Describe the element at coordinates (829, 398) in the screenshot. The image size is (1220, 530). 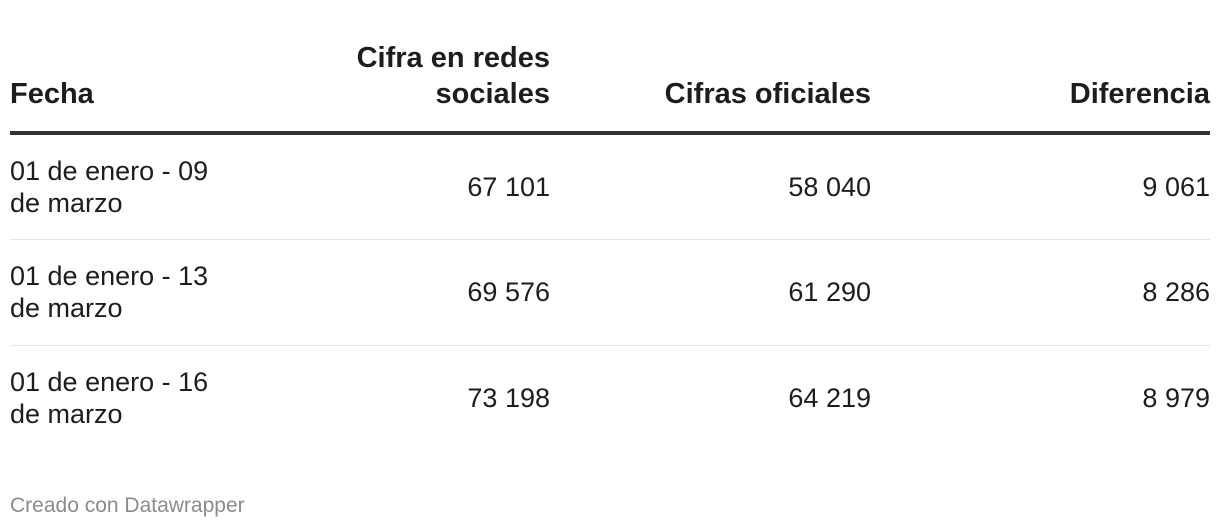
I see `table-cell-cifras-oficiales: 64 219` at that location.